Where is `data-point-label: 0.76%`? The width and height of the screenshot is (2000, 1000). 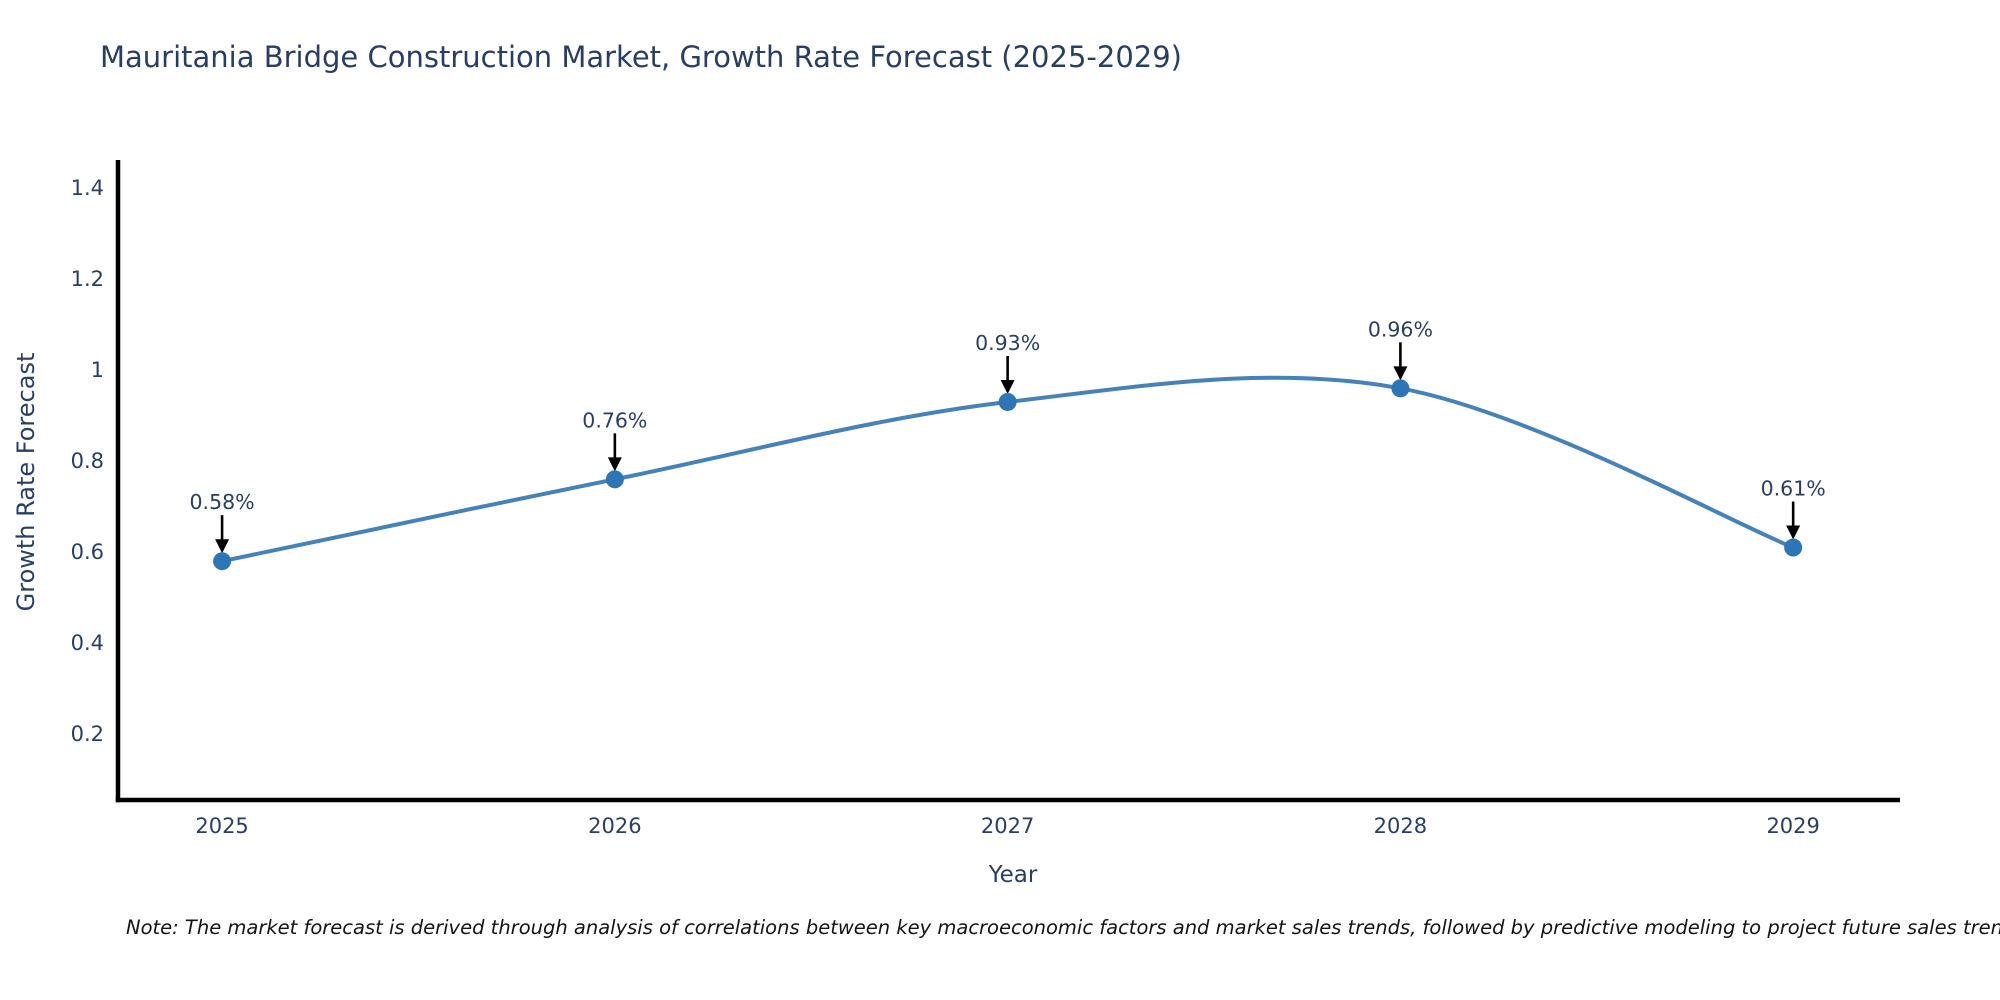 data-point-label: 0.76% is located at coordinates (614, 420).